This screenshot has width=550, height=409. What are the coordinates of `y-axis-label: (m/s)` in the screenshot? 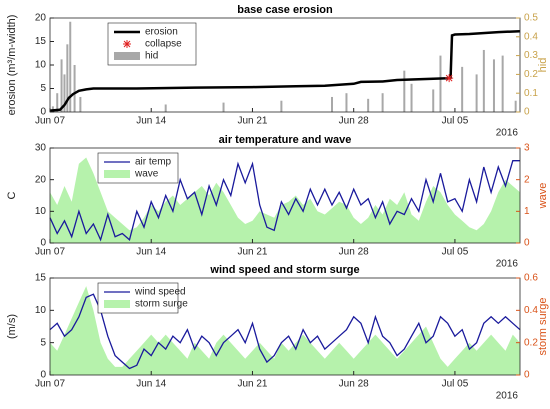 It's located at (12, 326).